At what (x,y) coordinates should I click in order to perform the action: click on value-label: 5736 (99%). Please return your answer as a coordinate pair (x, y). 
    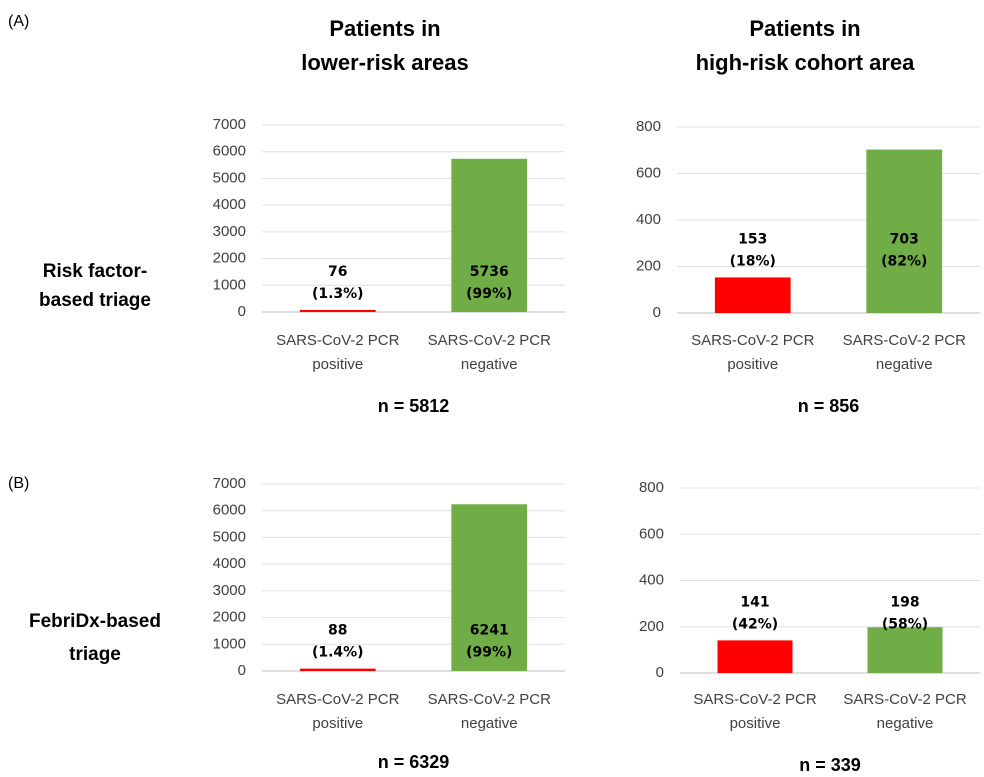
    Looking at the image, I should click on (489, 283).